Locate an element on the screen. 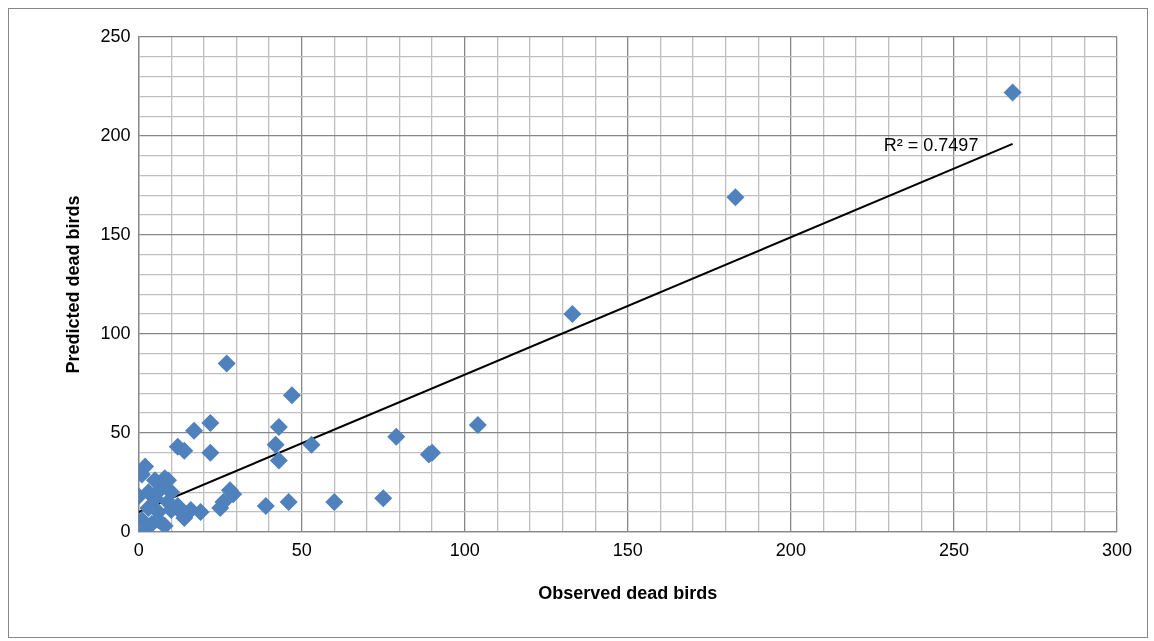  y-tick-label: 0 is located at coordinates (125, 530).